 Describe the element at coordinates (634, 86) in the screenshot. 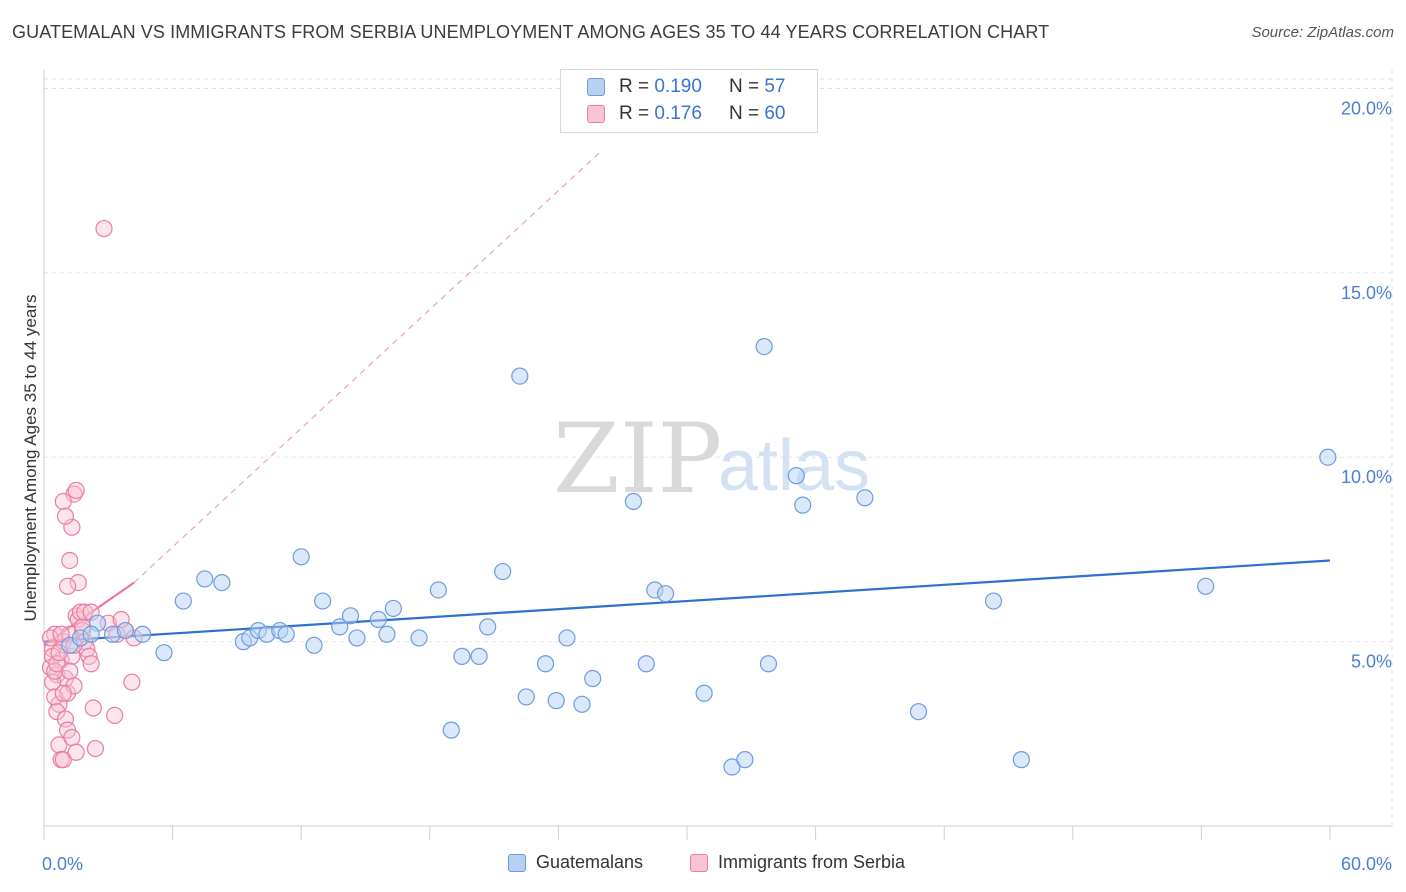

I see `legend-r-label: R =` at that location.